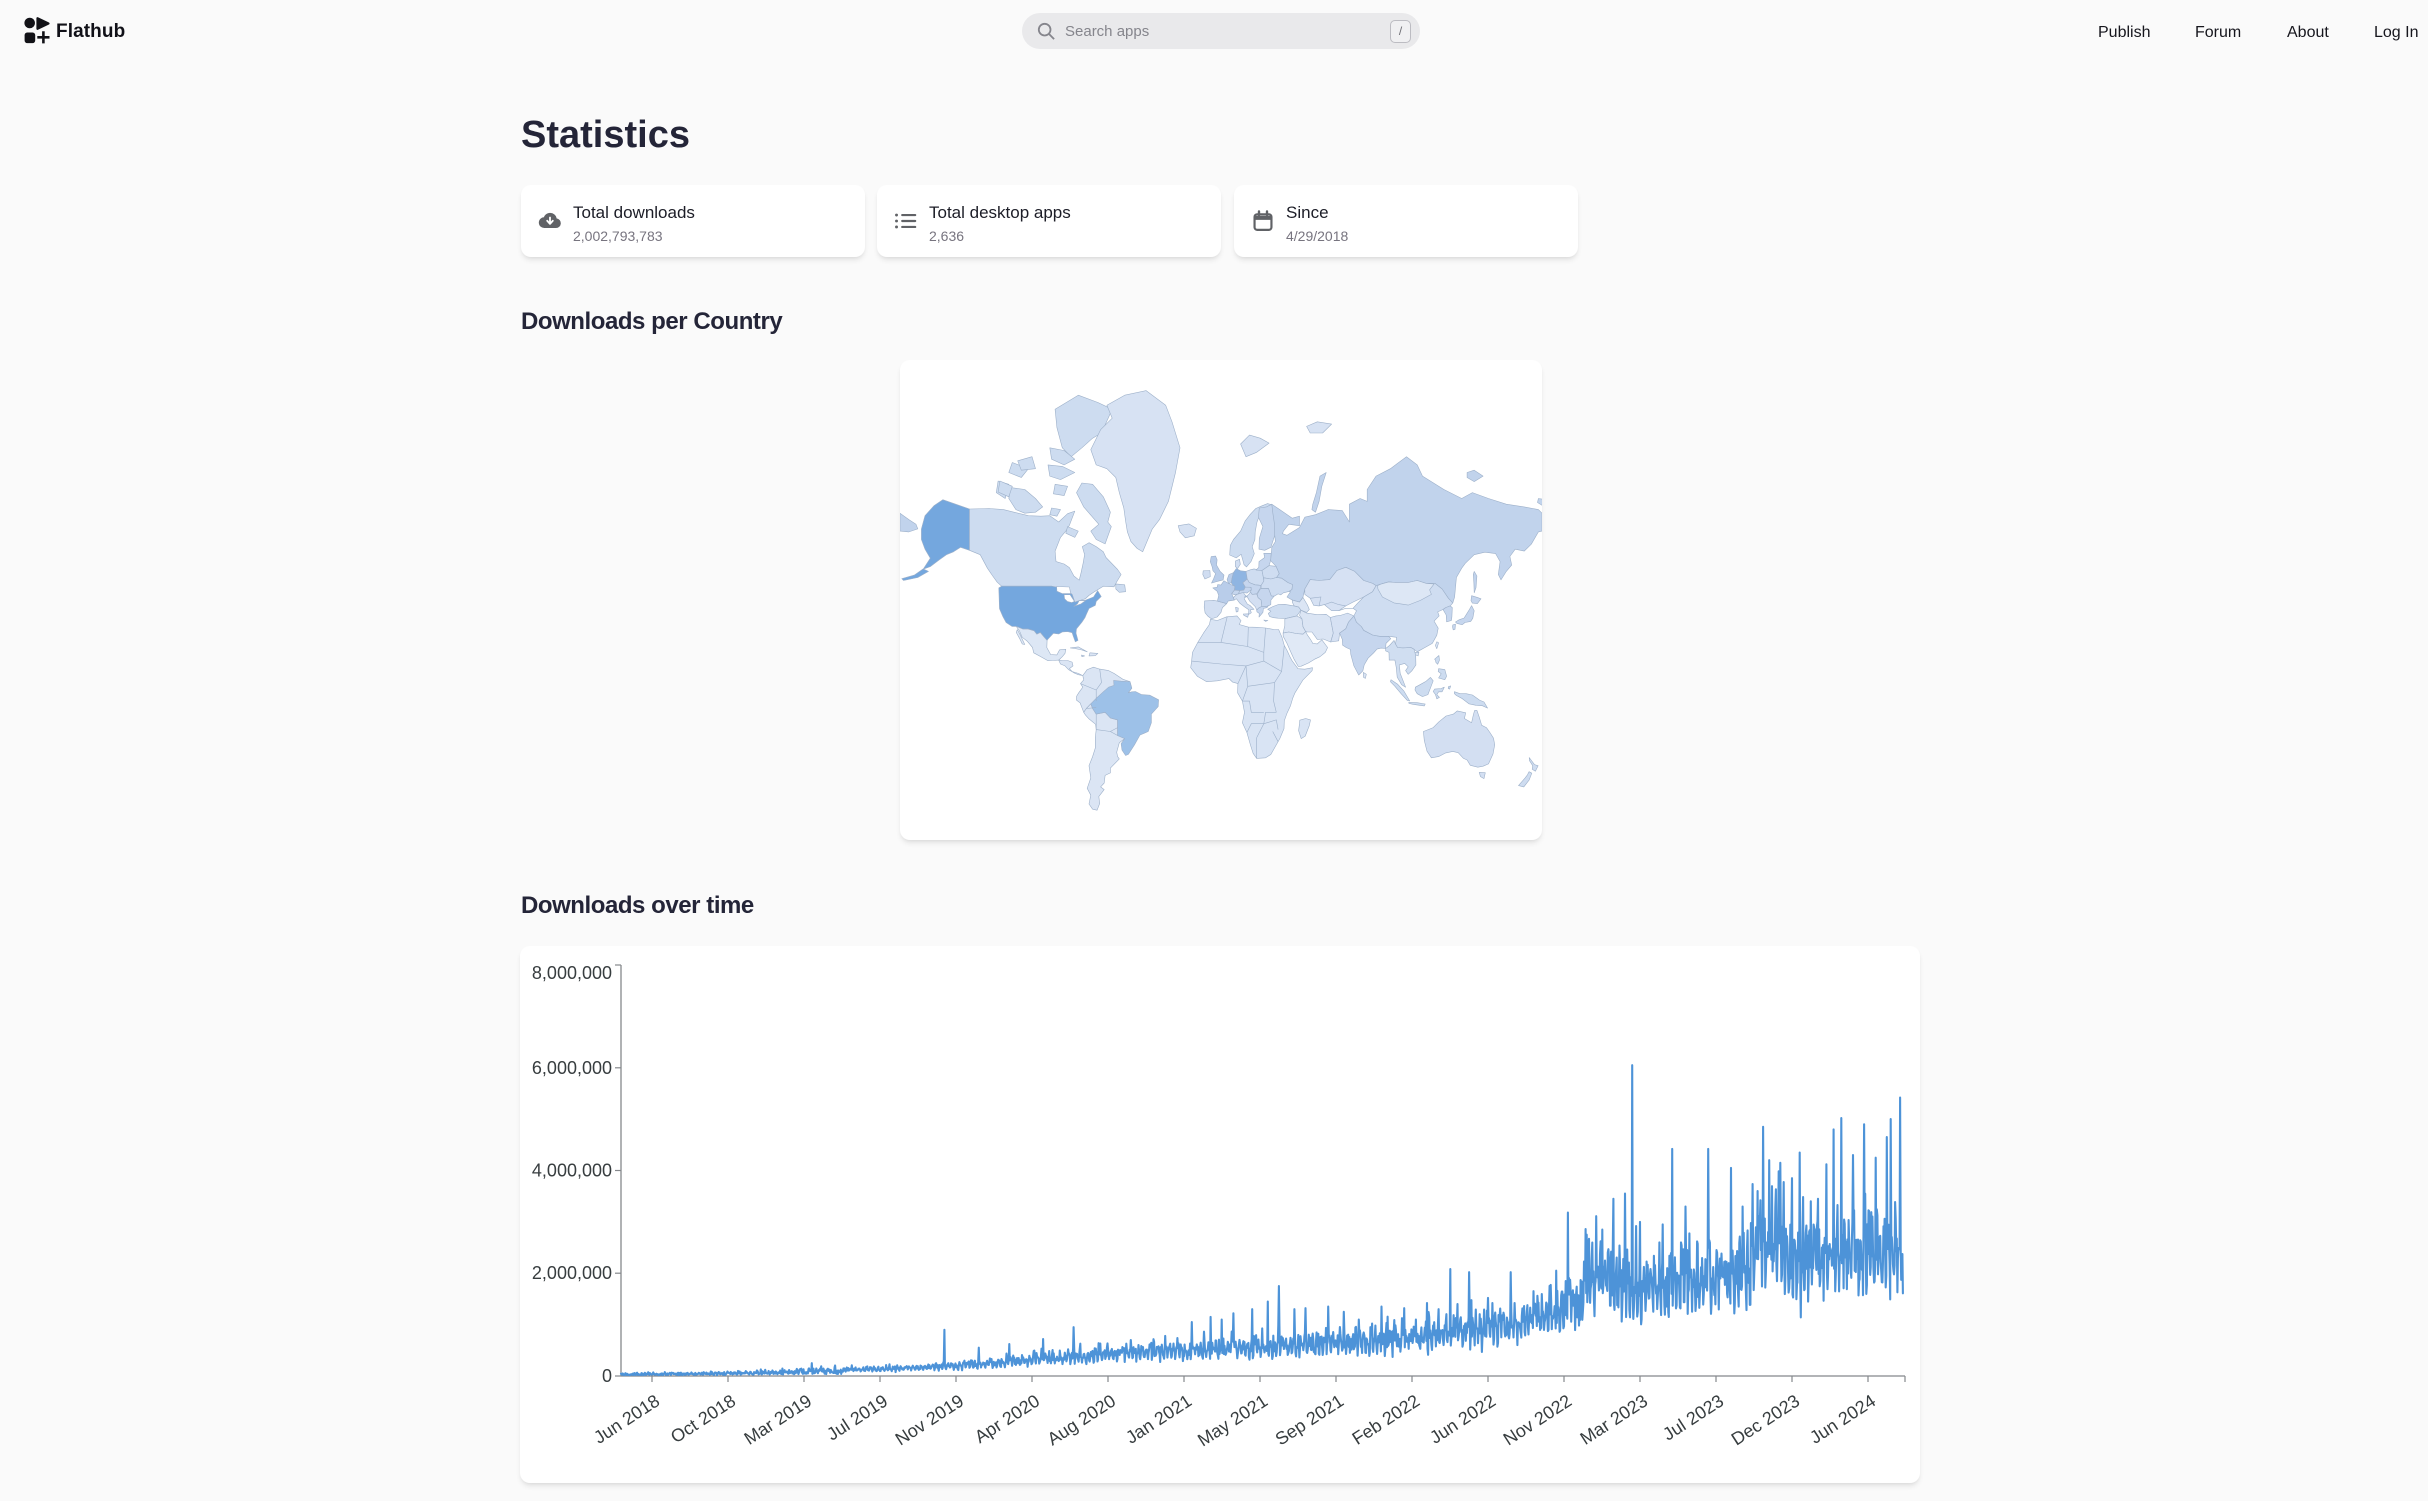 Image resolution: width=2428 pixels, height=1501 pixels. Describe the element at coordinates (857, 1418) in the screenshot. I see `svg-text: Jul 2019` at that location.